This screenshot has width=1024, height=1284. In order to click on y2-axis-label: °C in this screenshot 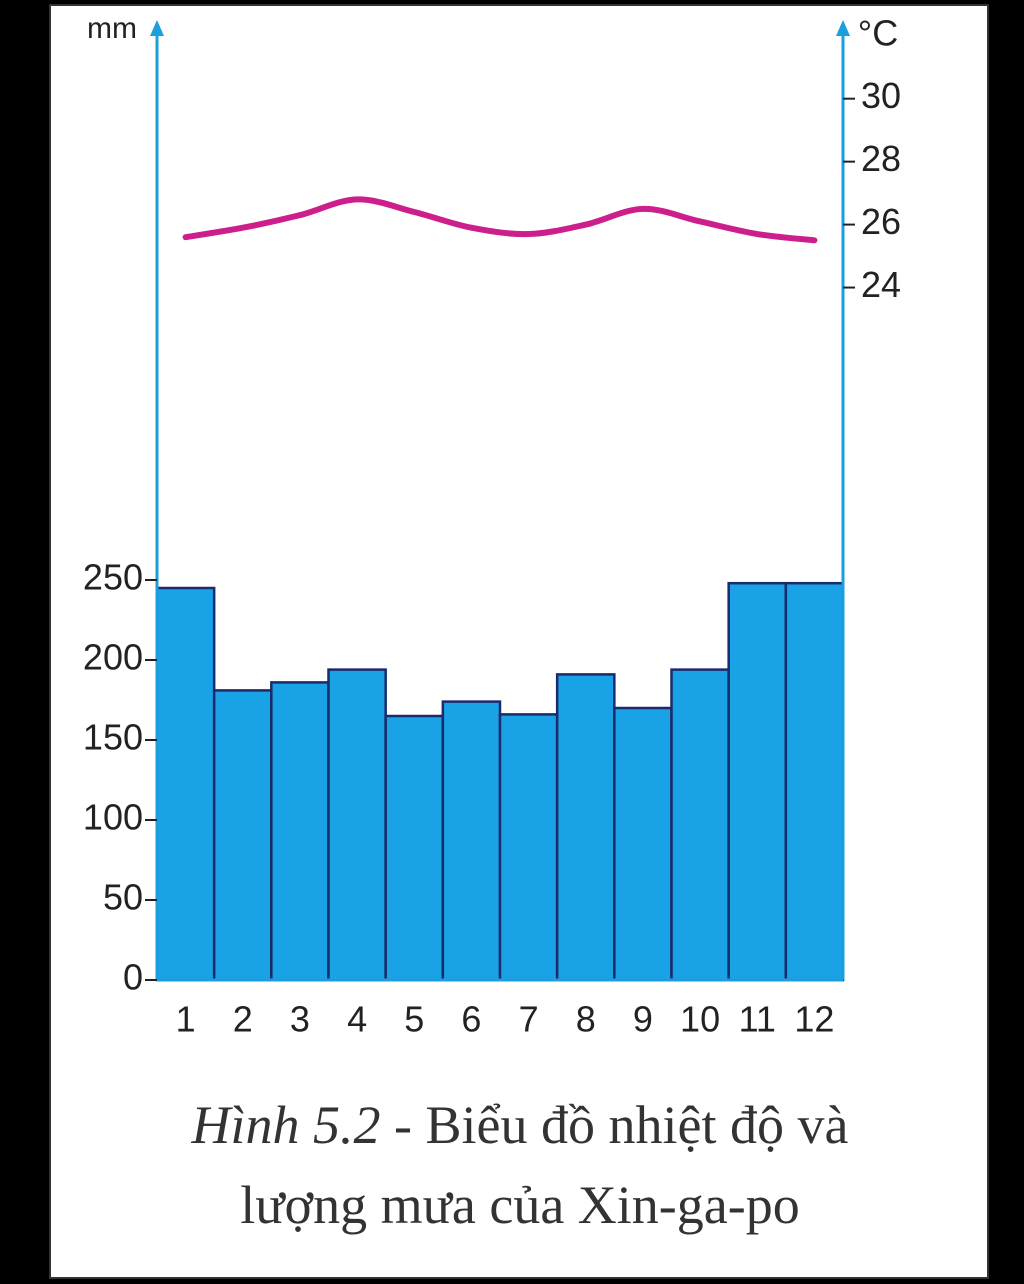, I will do `click(878, 33)`.